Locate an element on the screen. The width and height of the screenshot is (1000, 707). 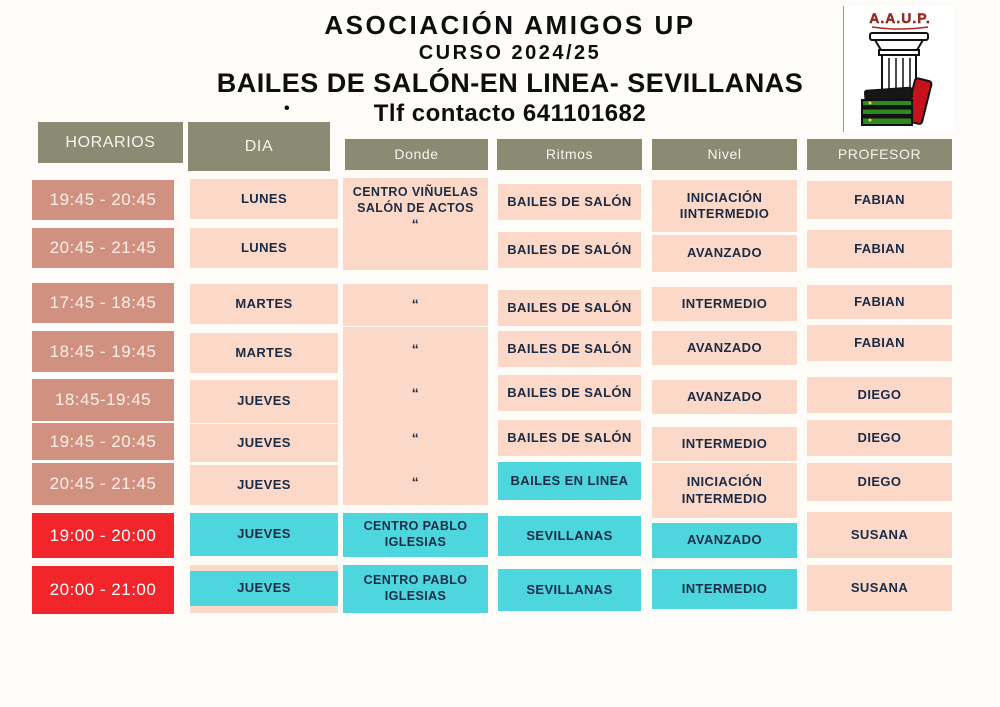
logo-acronym: A.A.U.P. is located at coordinates (899, 18).